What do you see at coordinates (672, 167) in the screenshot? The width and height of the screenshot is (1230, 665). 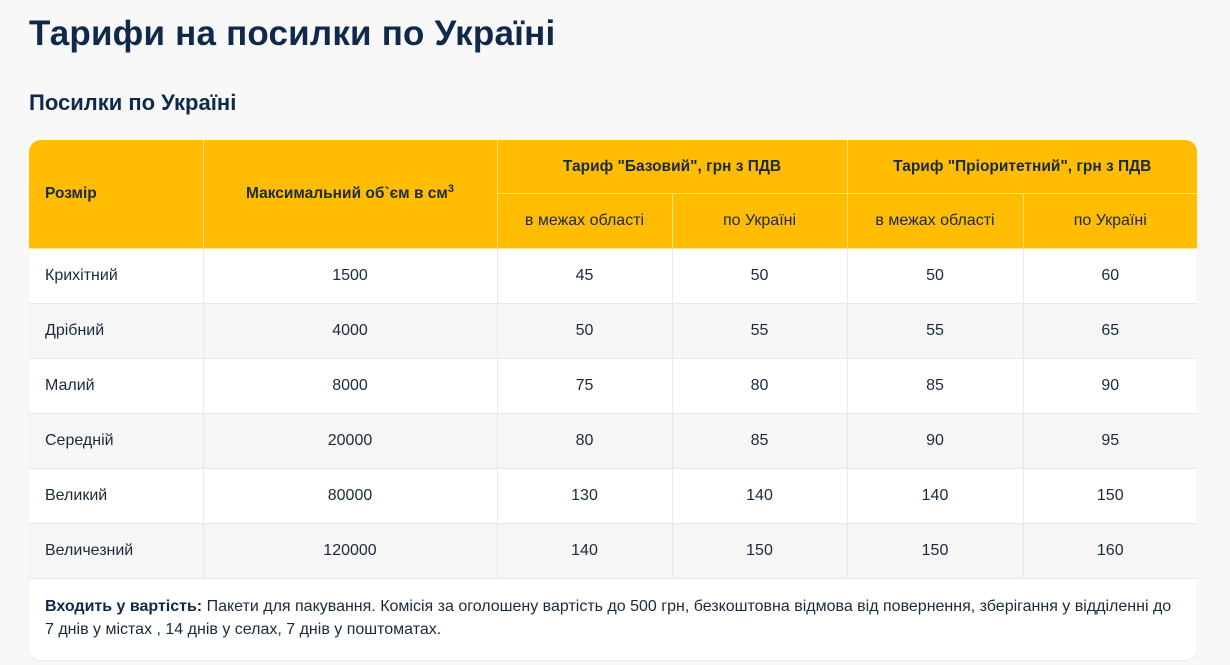 I see `header-basic-tariff: Тариф "Базовий", грн з ПДВ` at bounding box center [672, 167].